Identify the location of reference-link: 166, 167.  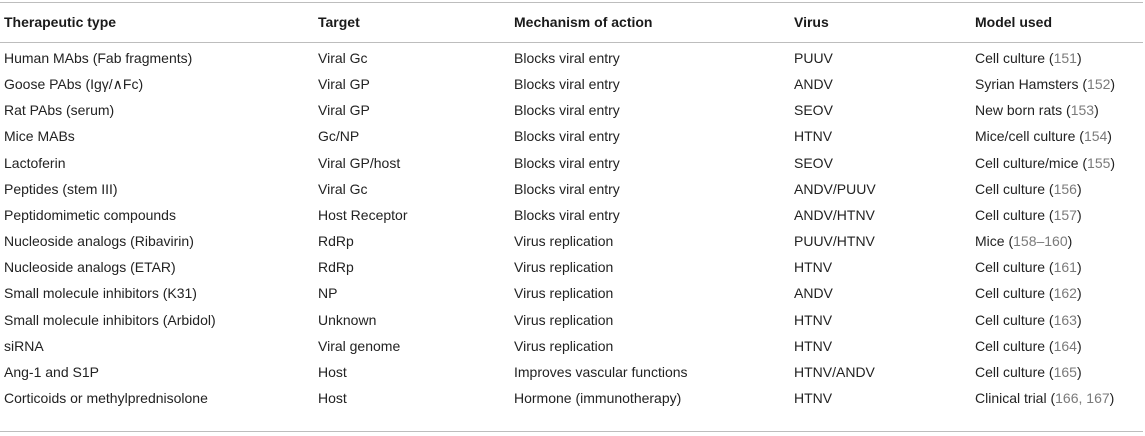
(1082, 397).